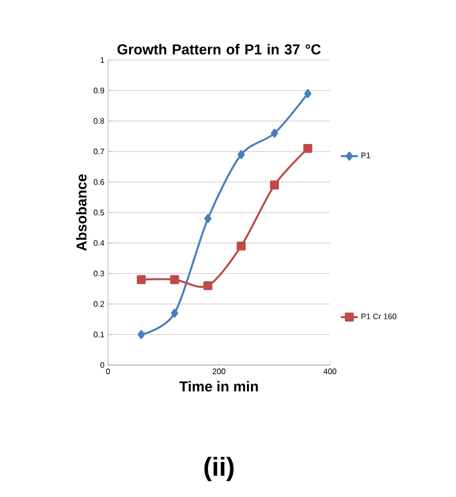 This screenshot has height=497, width=456. Describe the element at coordinates (219, 49) in the screenshot. I see `chart-title: Growth Pattern of P1 in 37 °C` at that location.